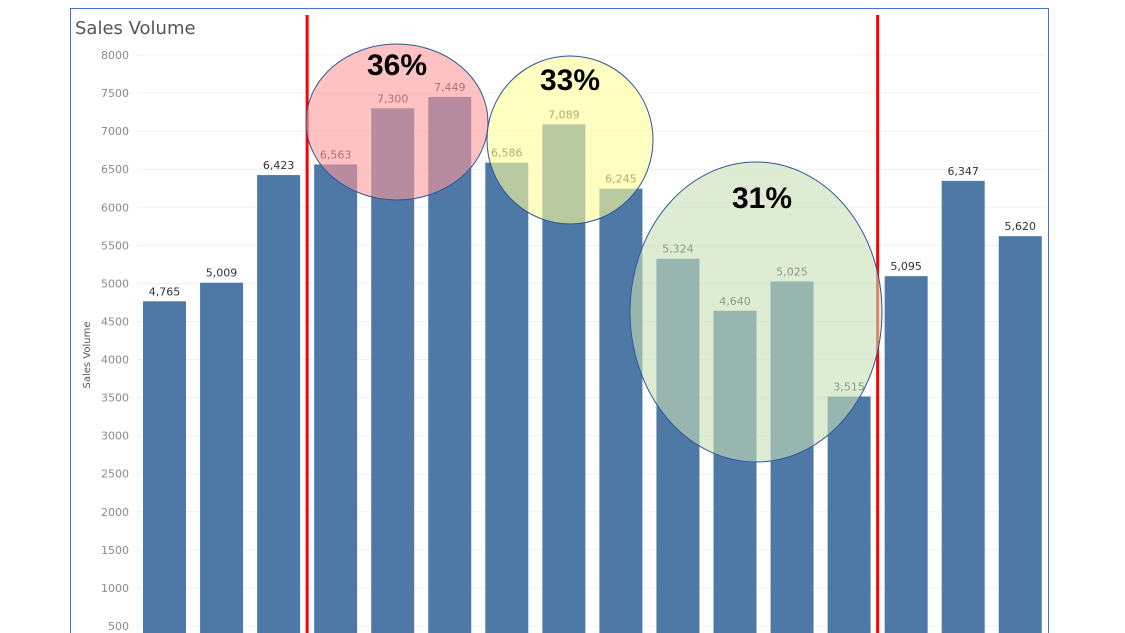 This screenshot has width=1125, height=633. What do you see at coordinates (115, 55) in the screenshot?
I see `y-tick-label: 8000` at bounding box center [115, 55].